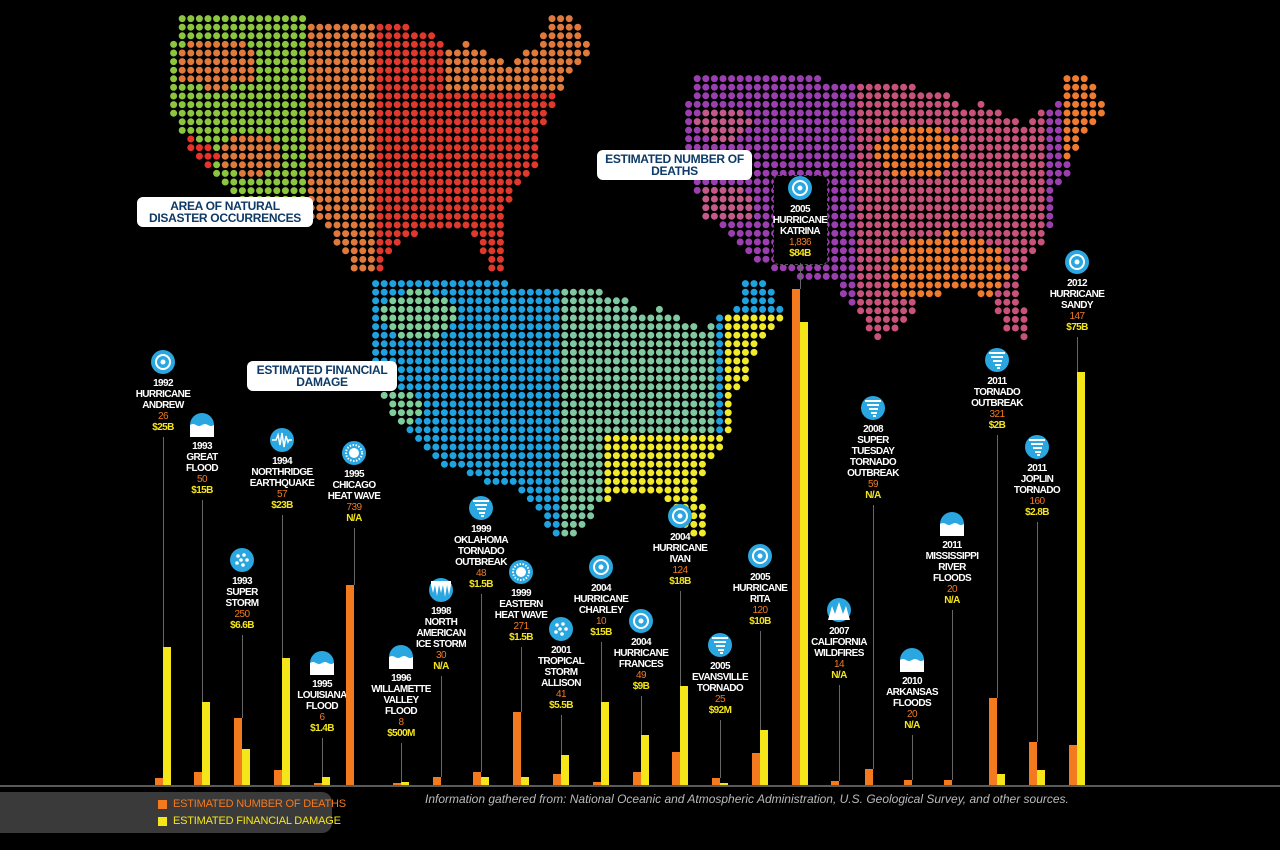 This screenshot has width=1280, height=850. I want to click on event-name: ALLISON, so click(561, 683).